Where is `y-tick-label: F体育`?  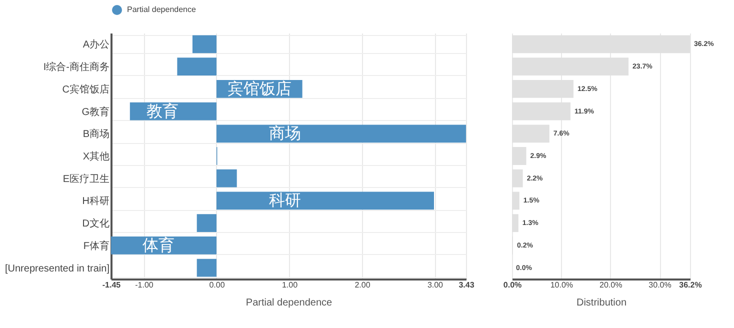
y-tick-label: F体育 is located at coordinates (96, 246).